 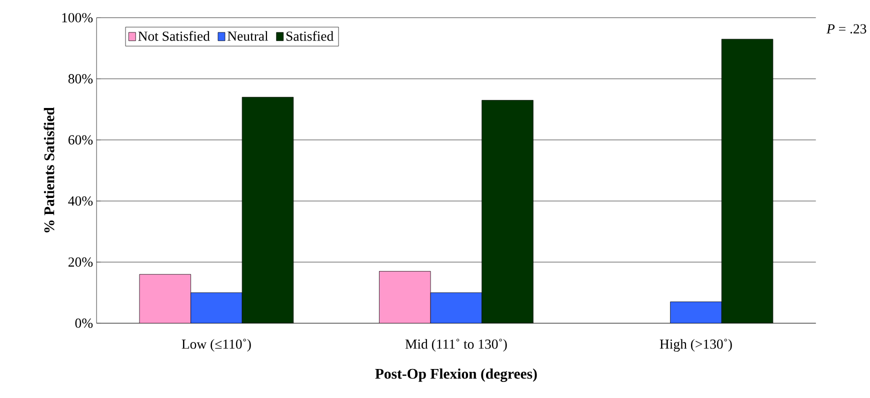 I want to click on y-tick-label: 100%, so click(x=77, y=17).